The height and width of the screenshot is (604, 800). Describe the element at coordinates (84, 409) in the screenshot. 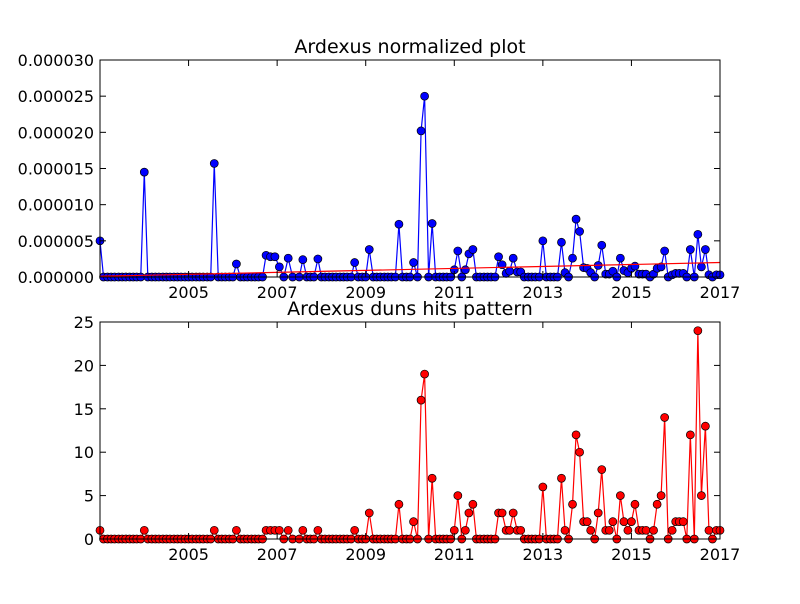

I see `chart-2-y-tick-label-4: 15` at that location.